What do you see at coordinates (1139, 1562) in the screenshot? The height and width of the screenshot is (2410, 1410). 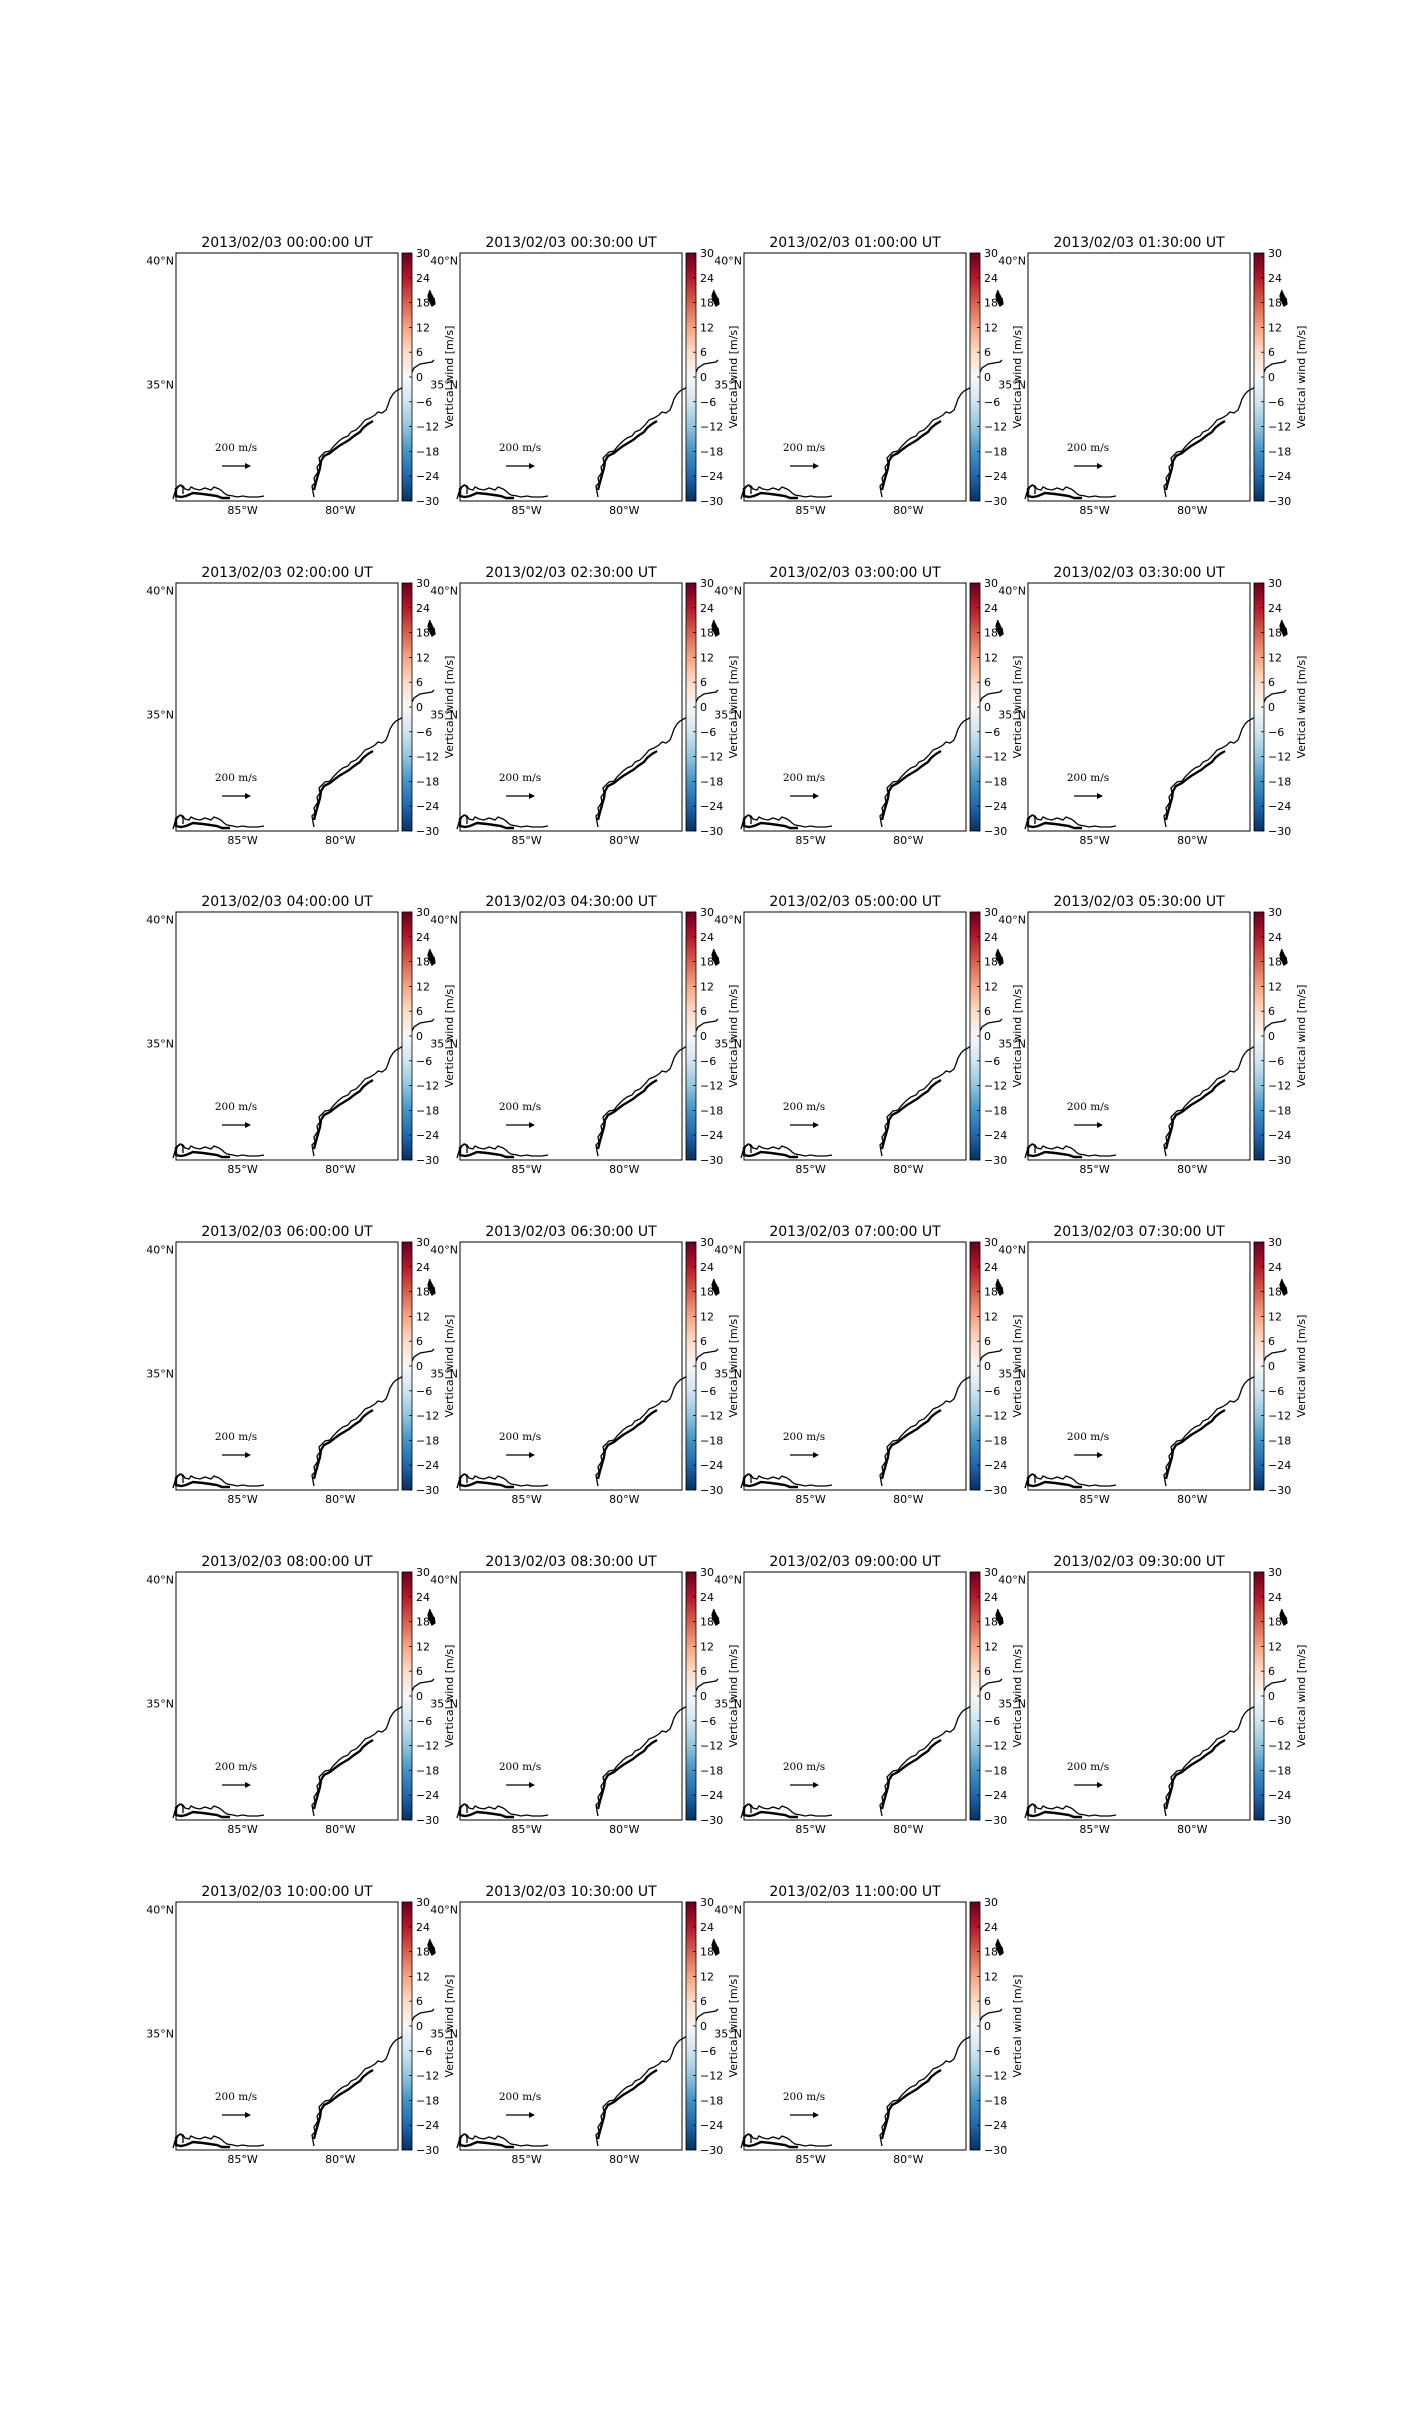 I see `panel-title: 2013/02/03 09:30:00 UT` at bounding box center [1139, 1562].